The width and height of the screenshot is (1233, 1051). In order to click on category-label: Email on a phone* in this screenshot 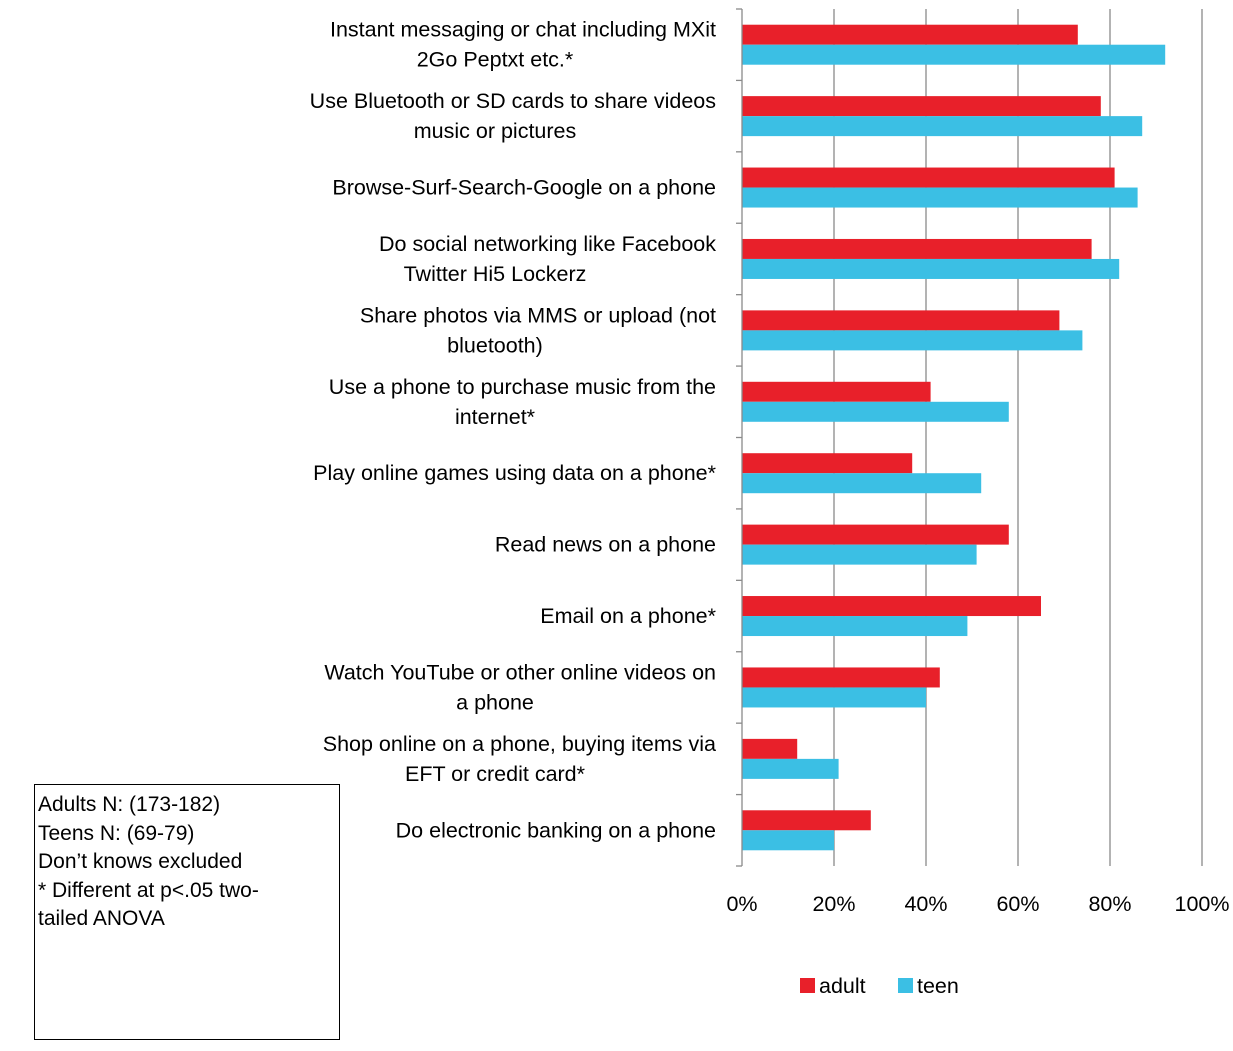, I will do `click(628, 616)`.